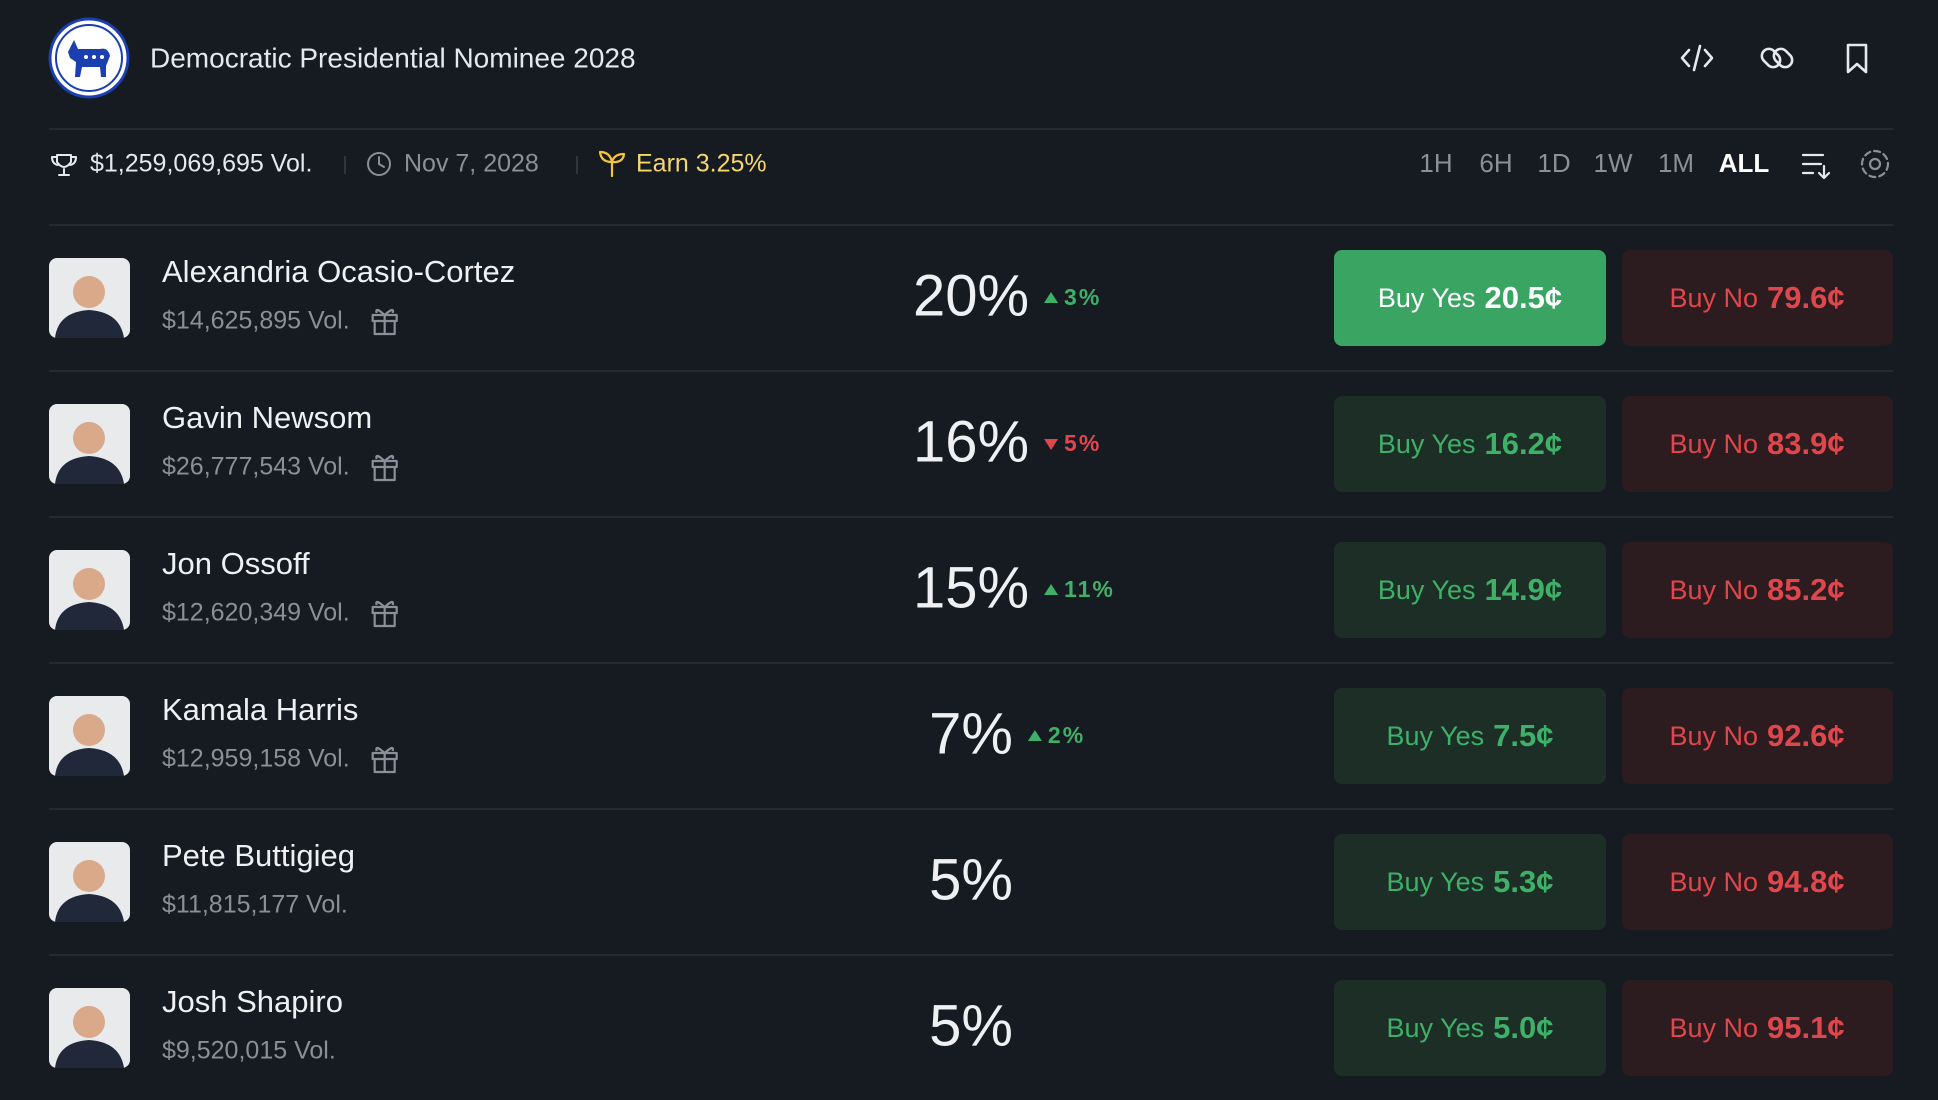 Image resolution: width=1938 pixels, height=1100 pixels. Describe the element at coordinates (1676, 163) in the screenshot. I see `time-range-button: 1M` at that location.